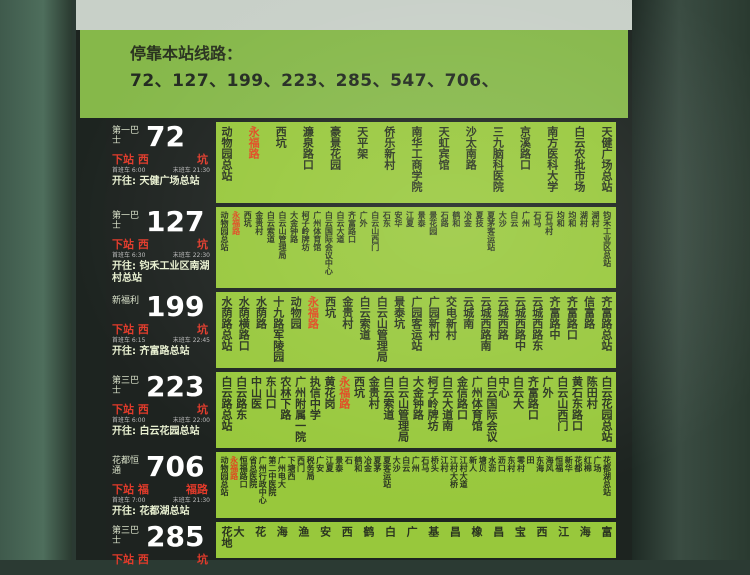 The height and width of the screenshot is (575, 750). What do you see at coordinates (368, 531) in the screenshot?
I see `stop-item: 鹤` at bounding box center [368, 531].